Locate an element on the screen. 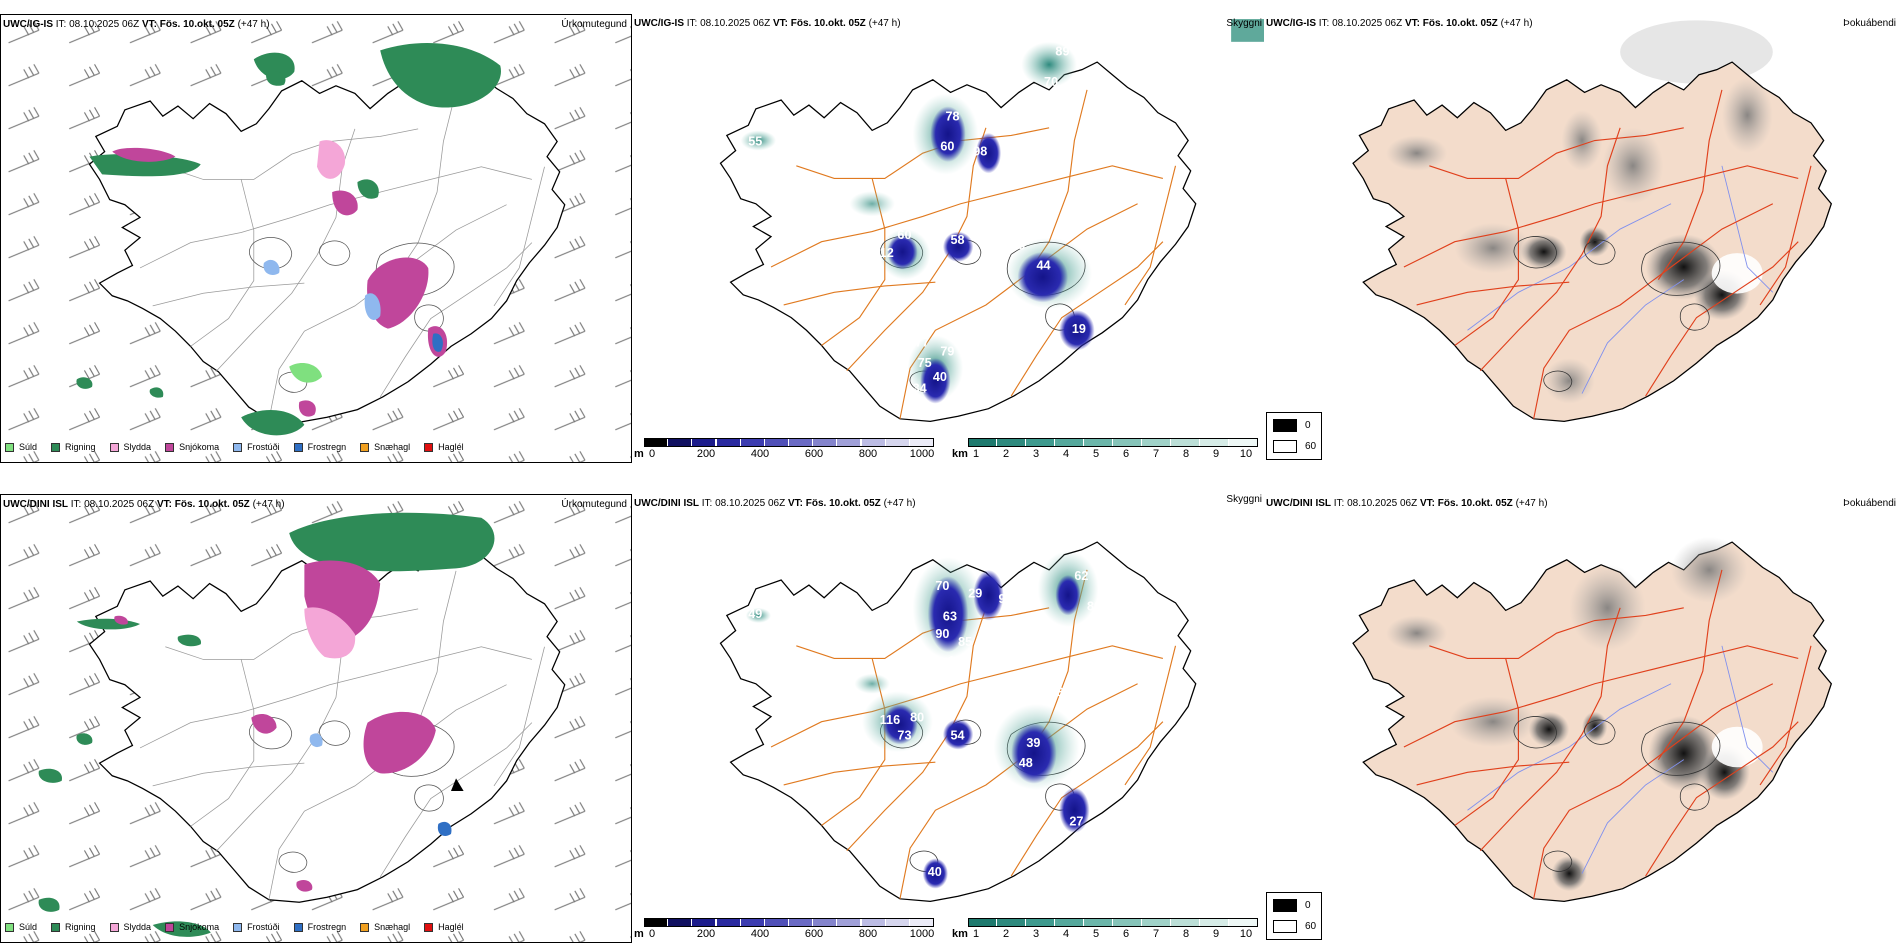 The image size is (1900, 950). freezing-drizzle-area is located at coordinates (316, 740).